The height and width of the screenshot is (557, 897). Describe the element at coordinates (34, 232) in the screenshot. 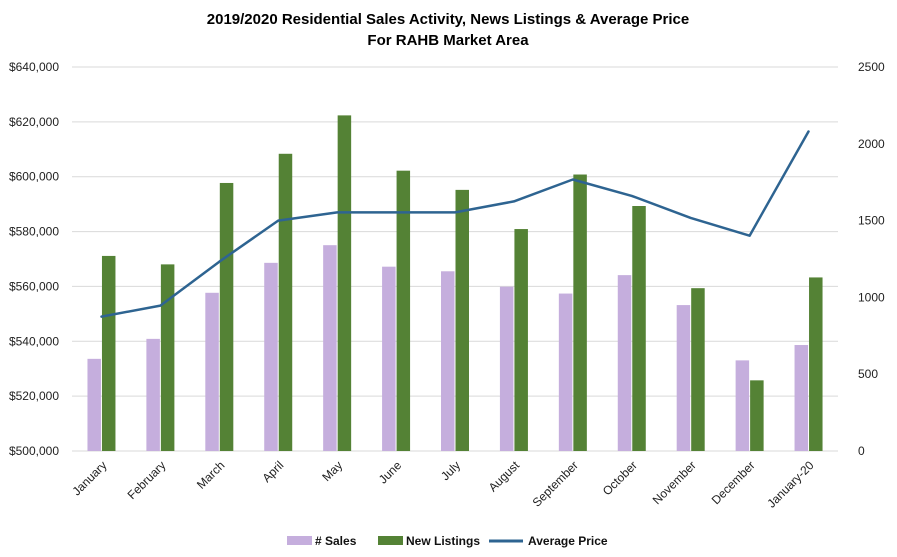

I see `left-tick-label: $580,000` at that location.